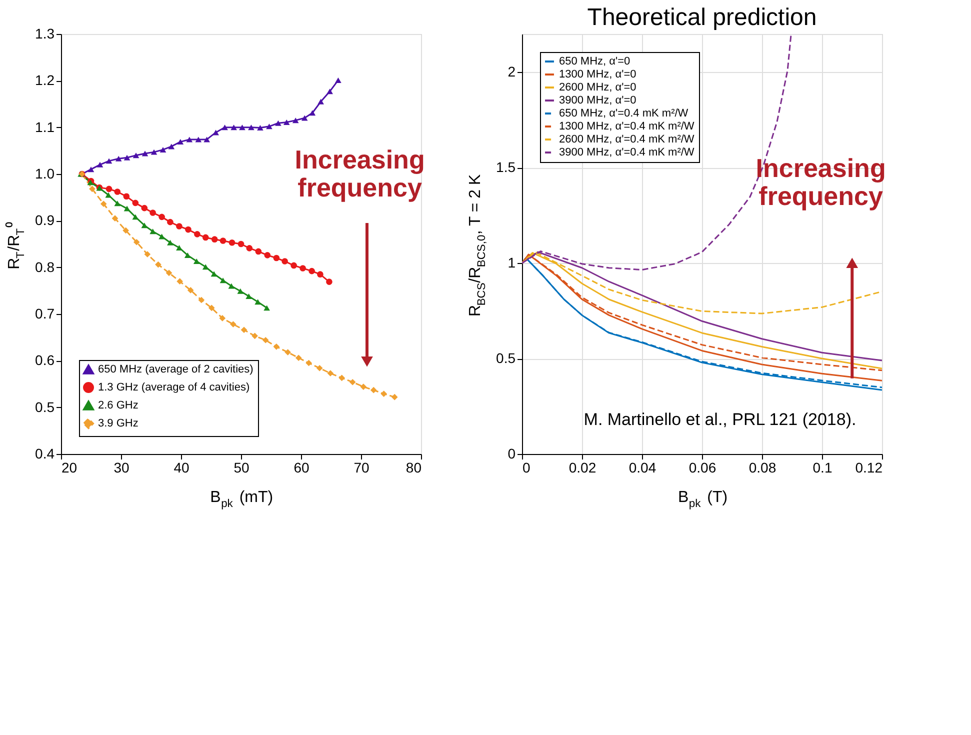 Image resolution: width=971 pixels, height=735 pixels. I want to click on x-tick-label: 0.12, so click(869, 468).